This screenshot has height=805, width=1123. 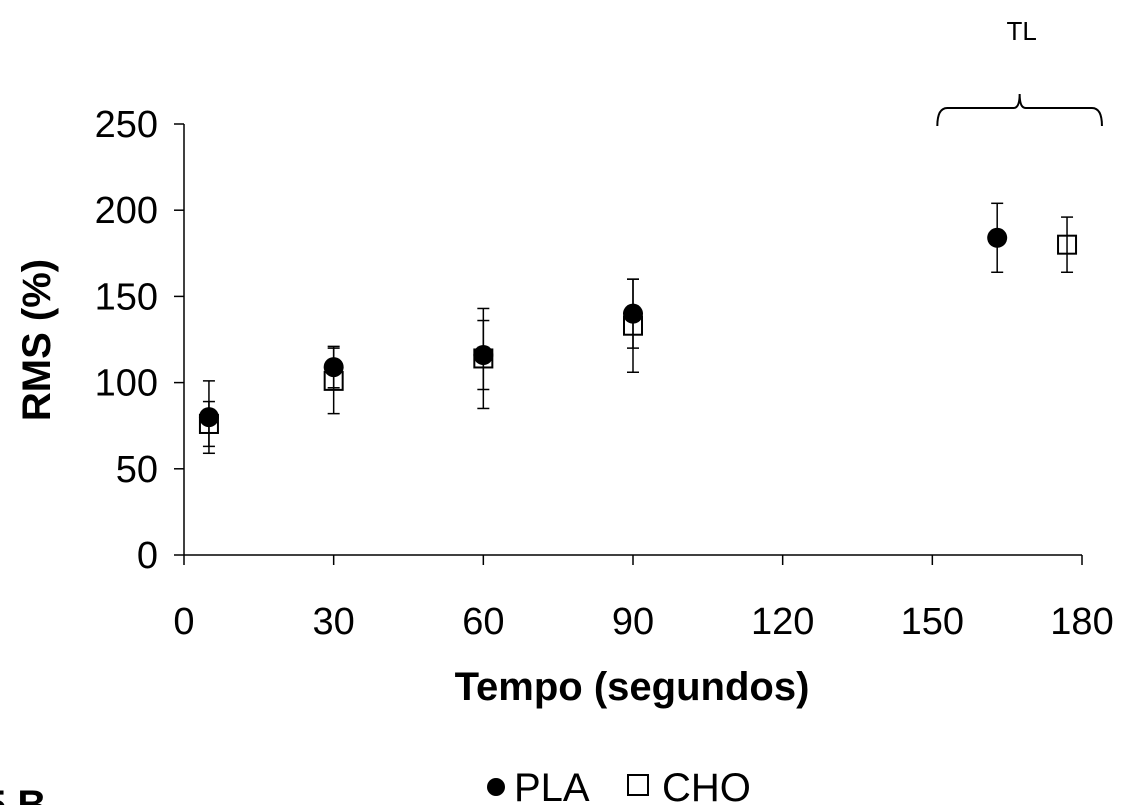 What do you see at coordinates (496, 787) in the screenshot?
I see `legend-pla-marker` at bounding box center [496, 787].